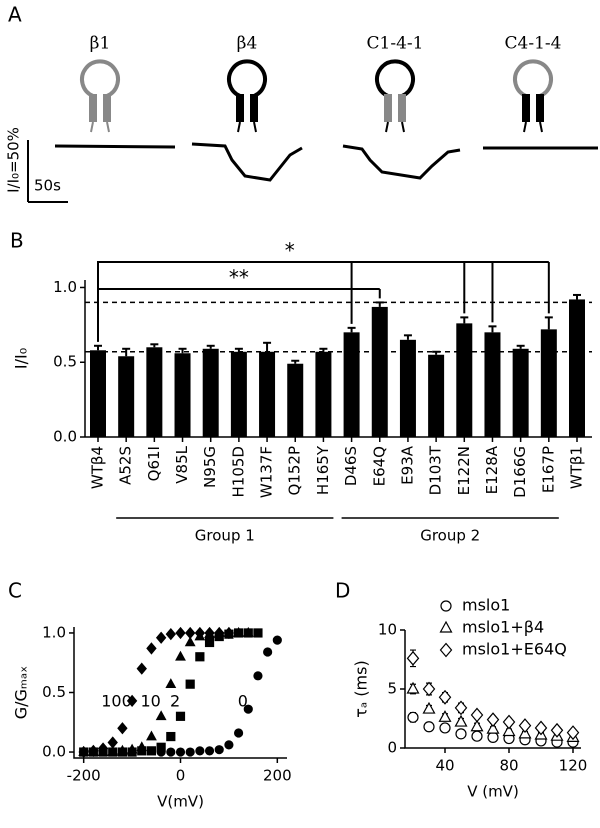  Describe the element at coordinates (436, 470) in the screenshot. I see `x-tick-label: D103T` at that location.